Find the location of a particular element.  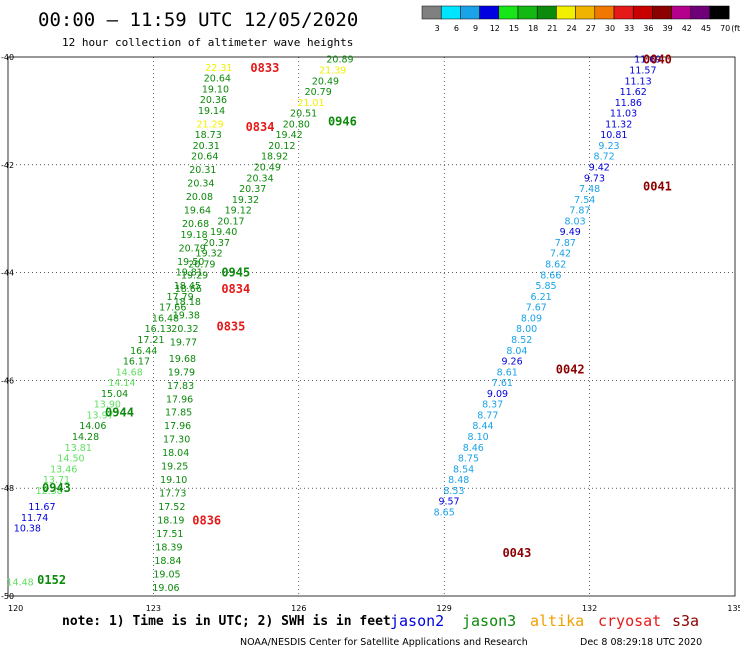

wave-height-value: 20.34 is located at coordinates (200, 184).